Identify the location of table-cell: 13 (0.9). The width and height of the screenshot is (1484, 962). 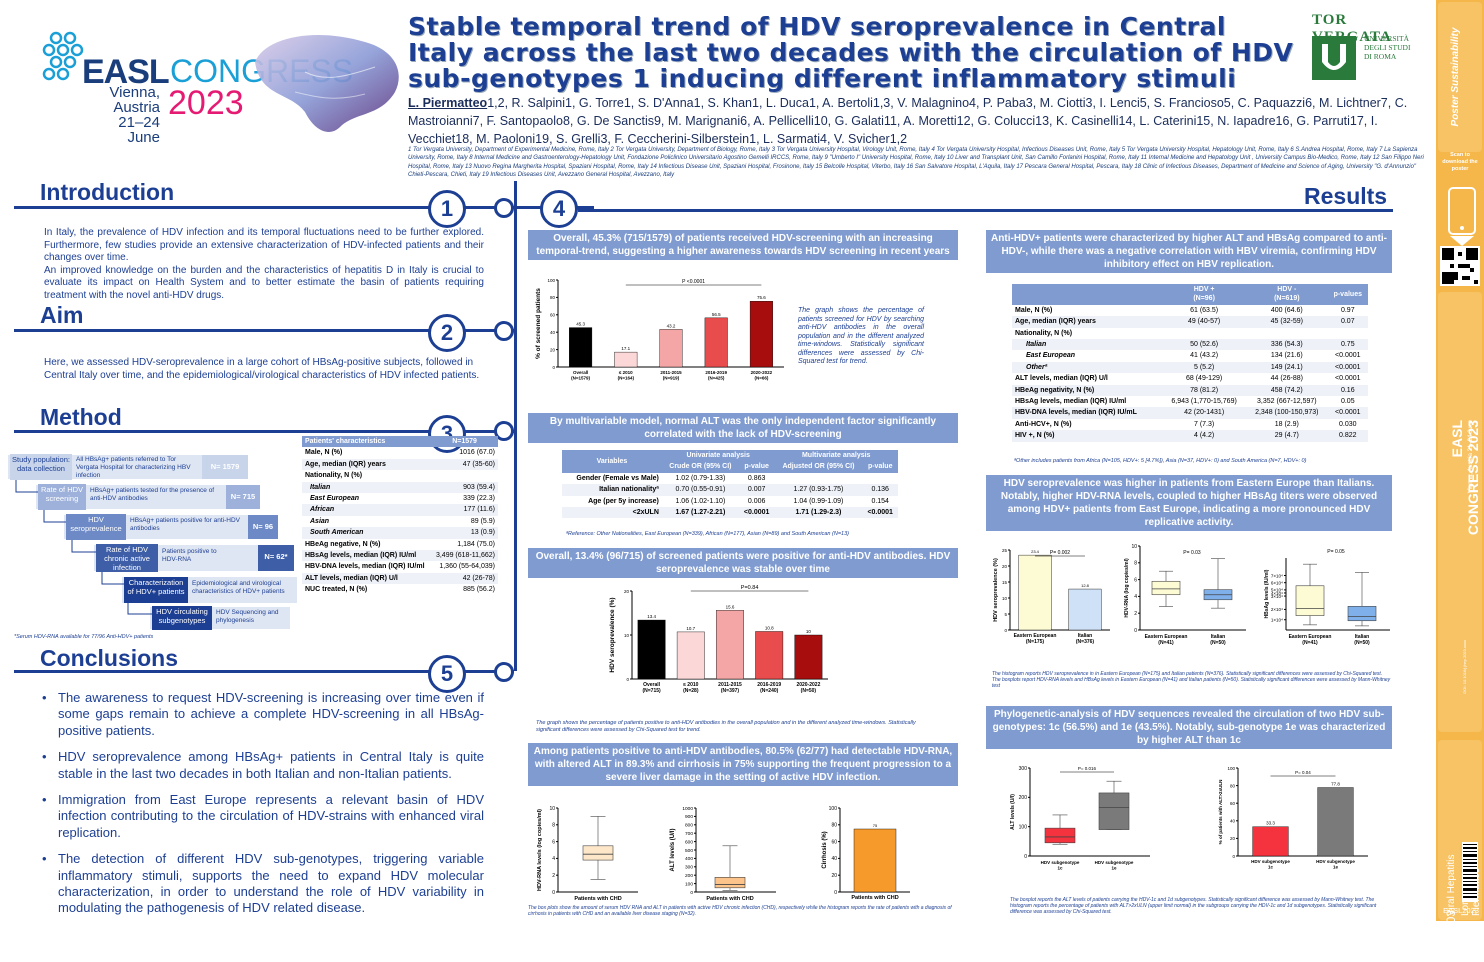
(482, 533).